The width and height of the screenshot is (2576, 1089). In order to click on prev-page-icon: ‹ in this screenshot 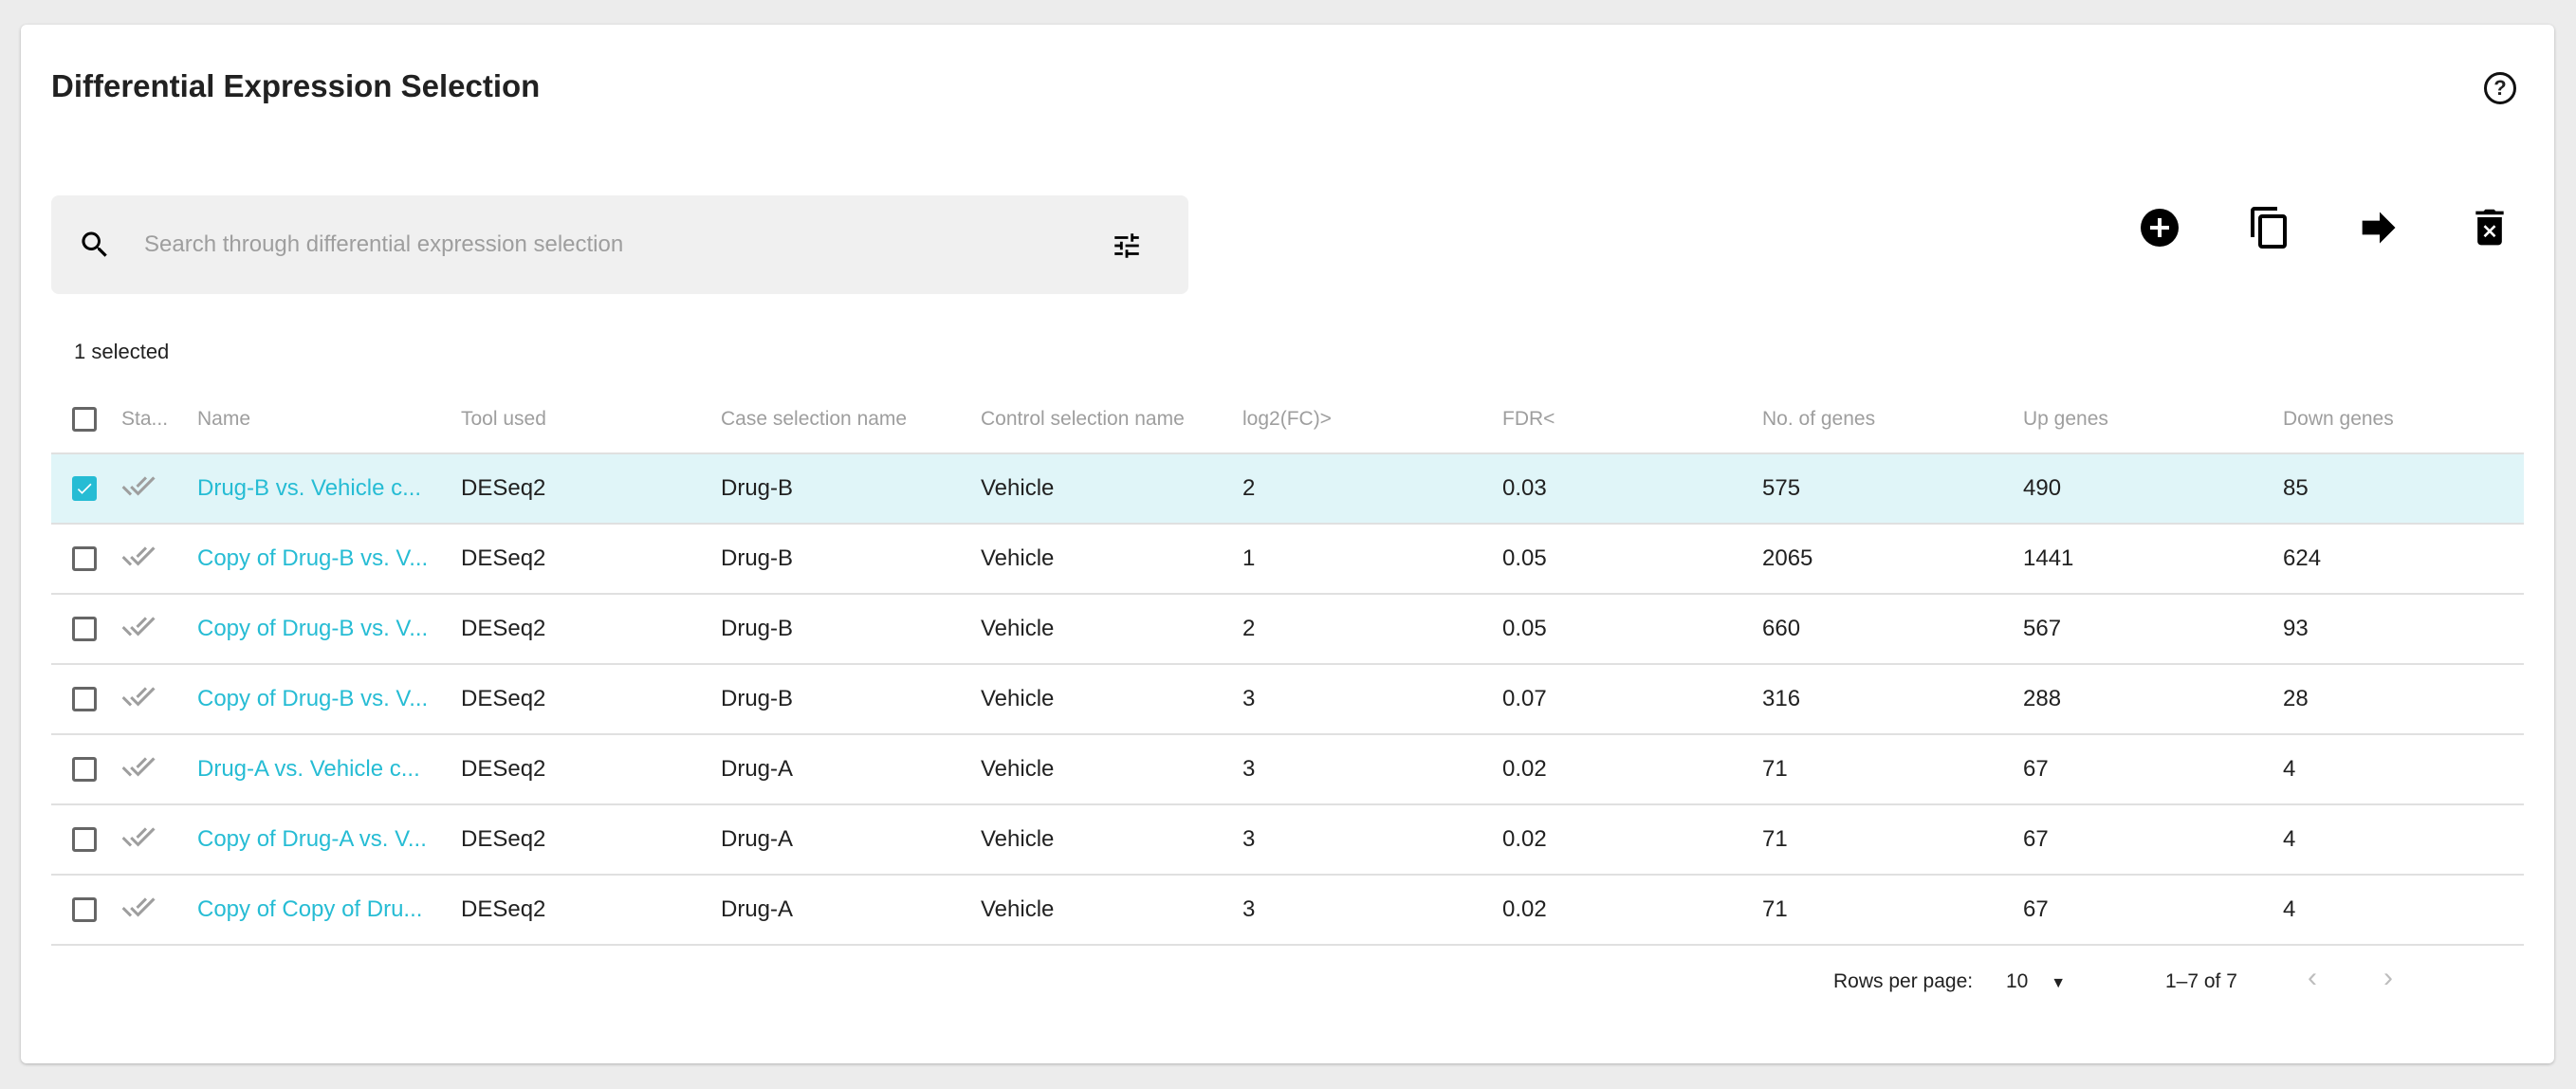, I will do `click(2312, 977)`.